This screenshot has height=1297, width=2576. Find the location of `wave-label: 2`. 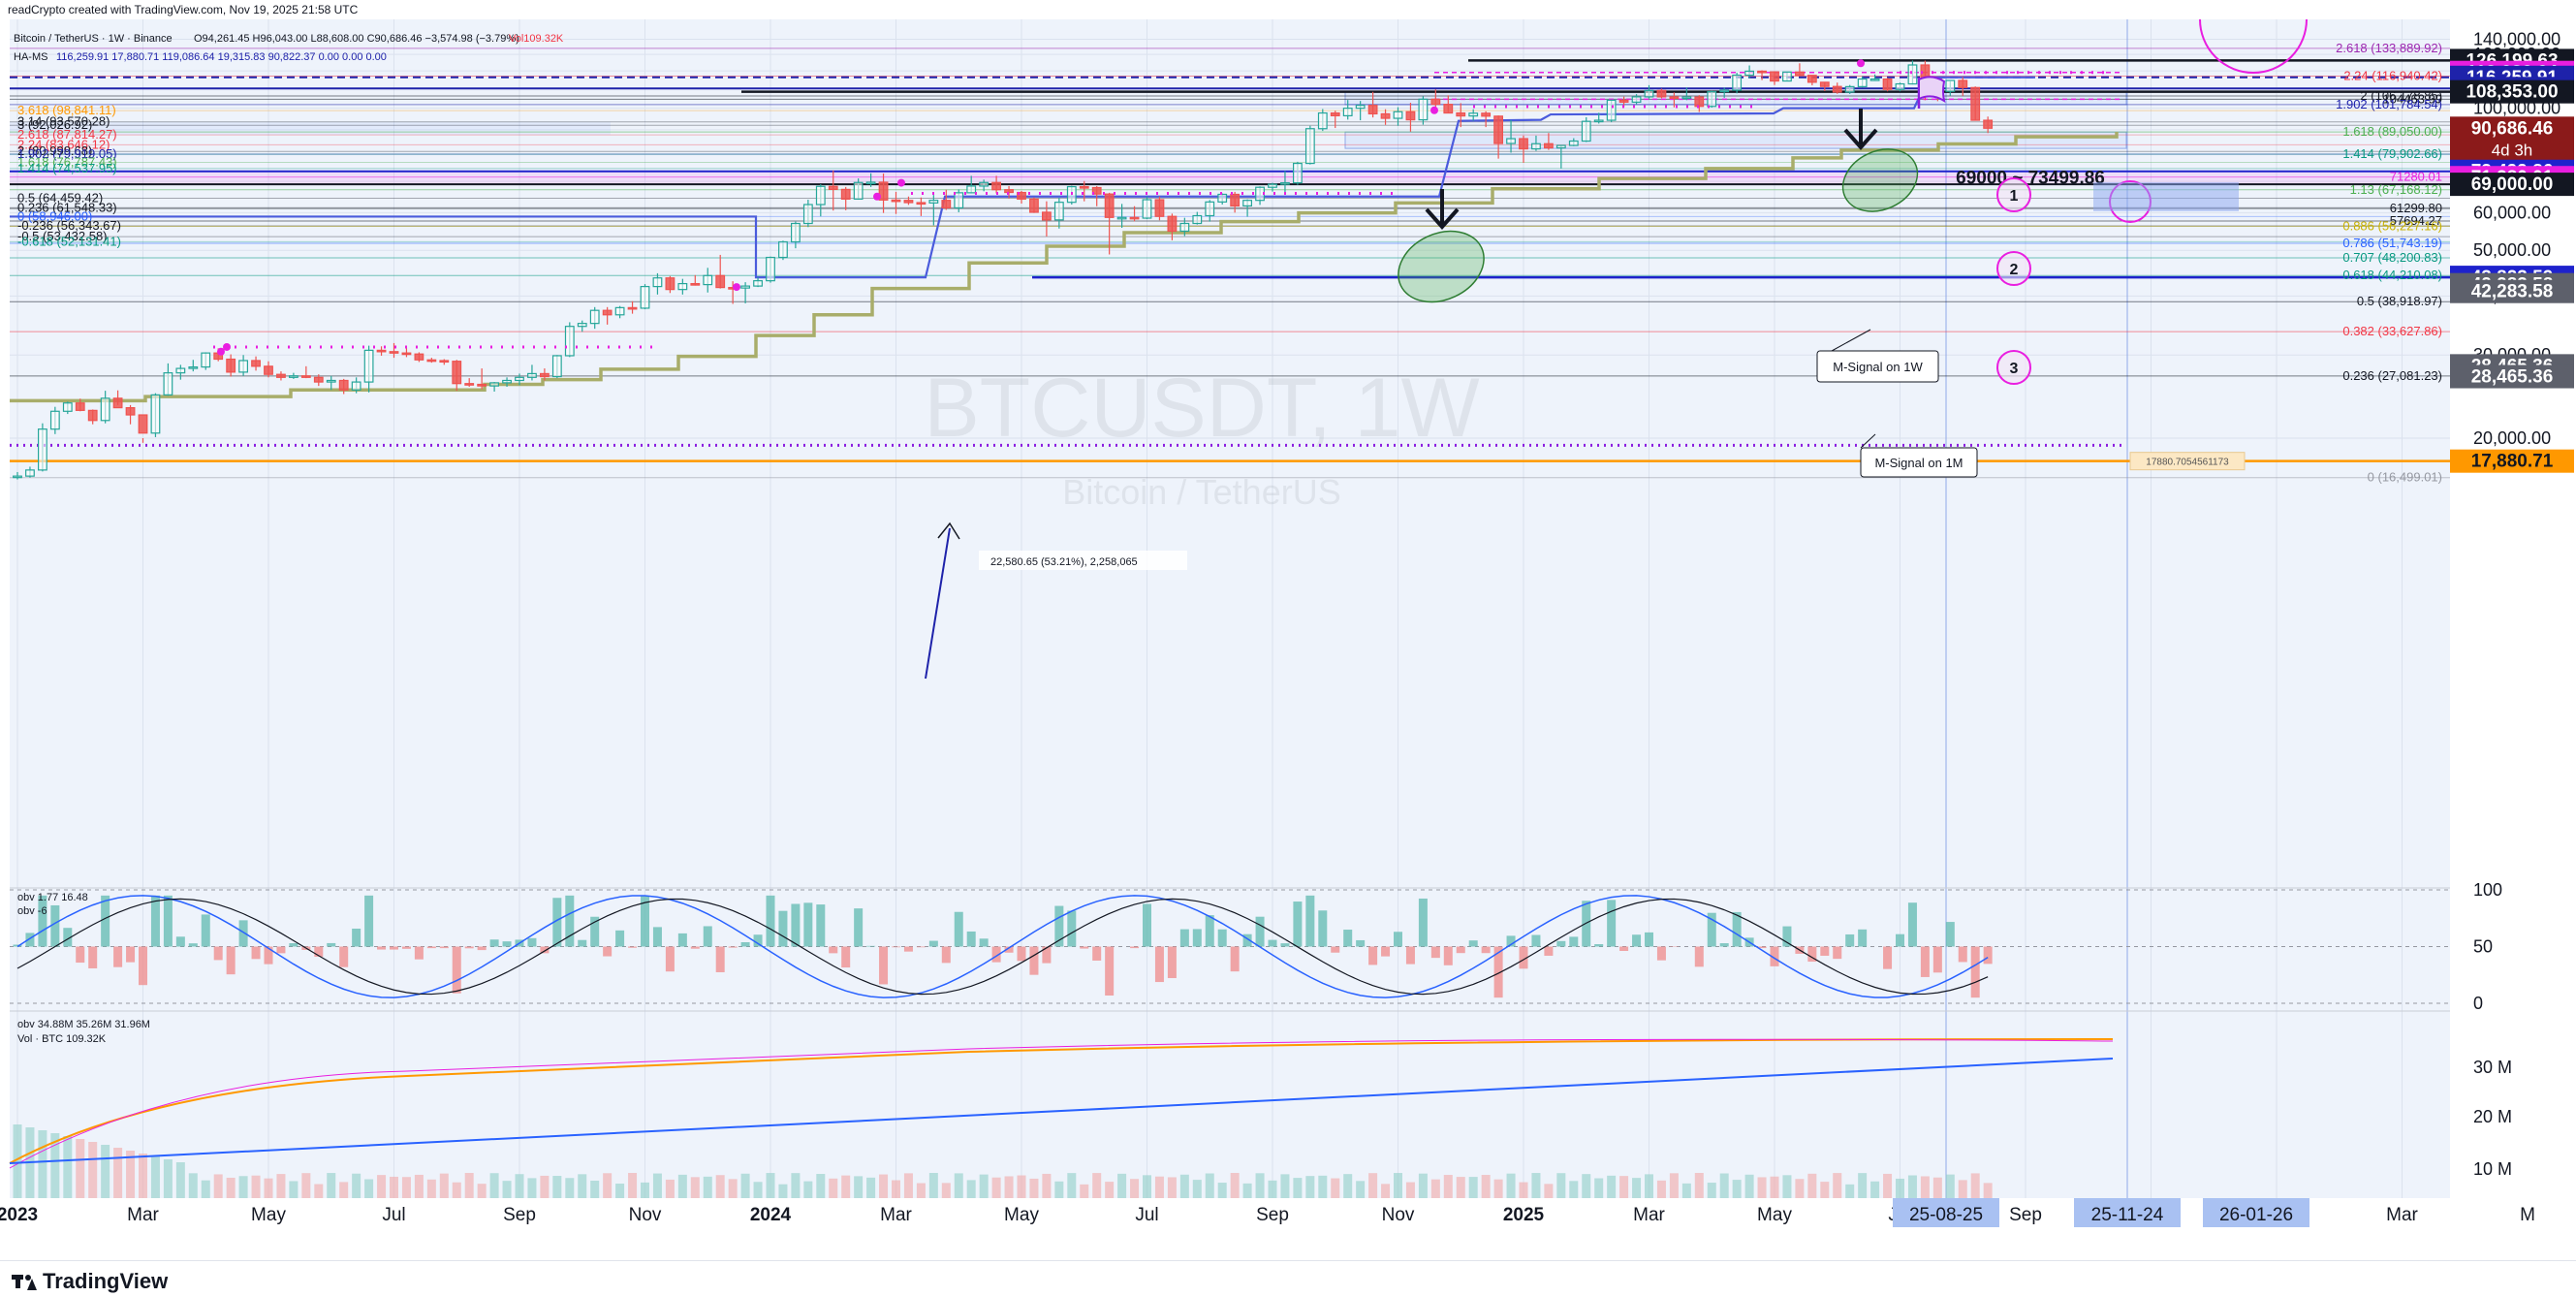

wave-label: 2 is located at coordinates (2014, 270).